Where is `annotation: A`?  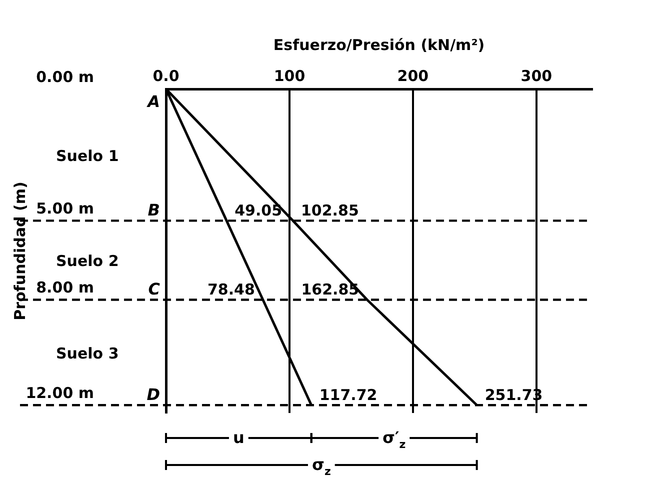 annotation: A is located at coordinates (153, 101).